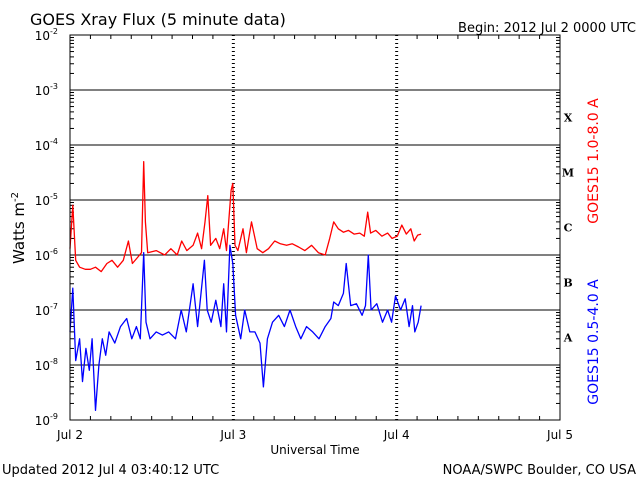  Describe the element at coordinates (568, 173) in the screenshot. I see `flare-class-m: M` at that location.